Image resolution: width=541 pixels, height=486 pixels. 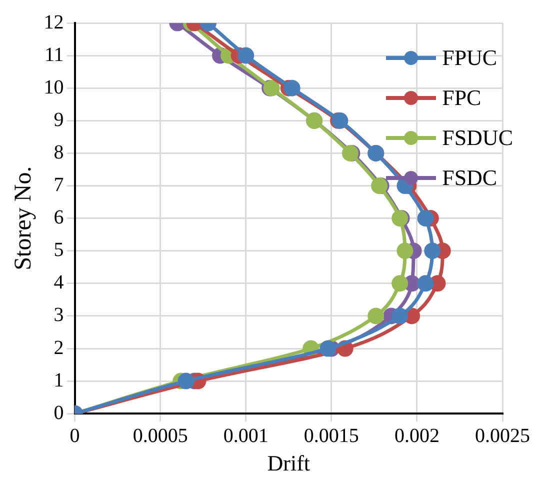 I want to click on y-tick-label: 11, so click(x=54, y=55).